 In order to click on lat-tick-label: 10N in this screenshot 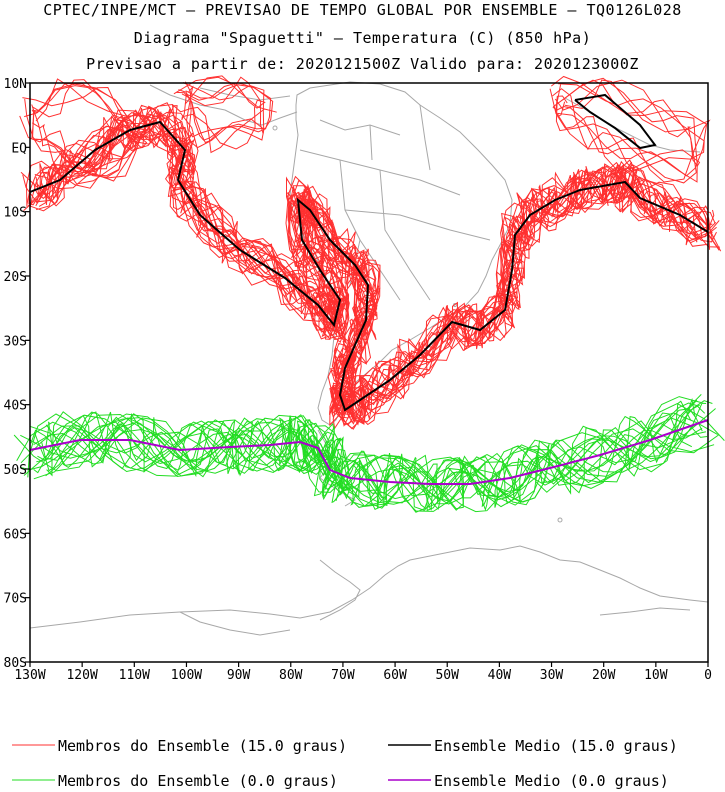, I will do `click(15, 84)`.